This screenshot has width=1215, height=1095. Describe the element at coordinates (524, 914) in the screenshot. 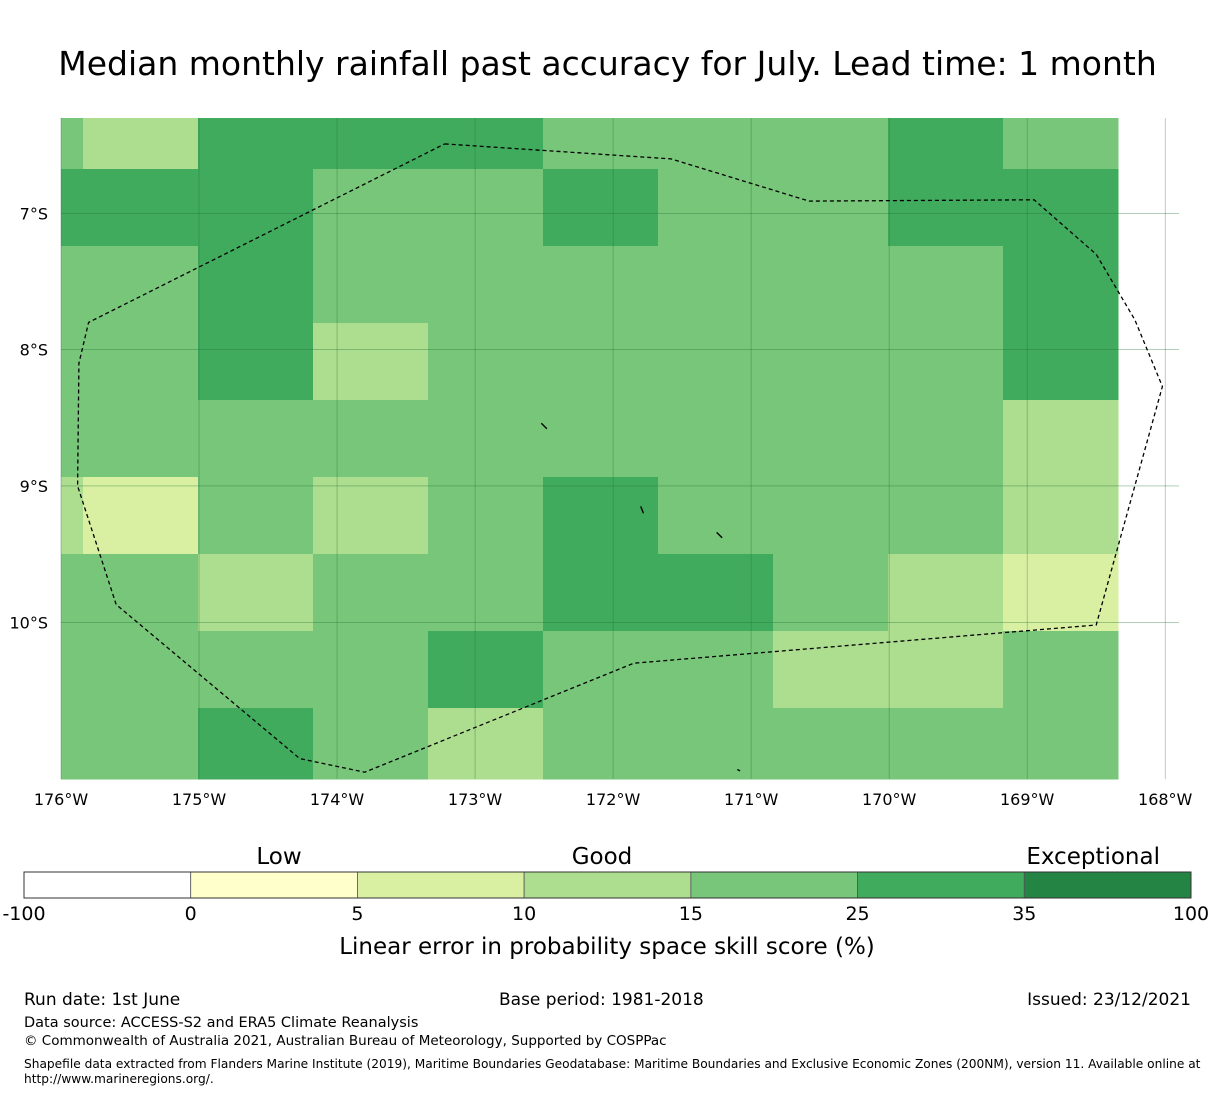

I see `colorbar-tick-label: 10` at that location.